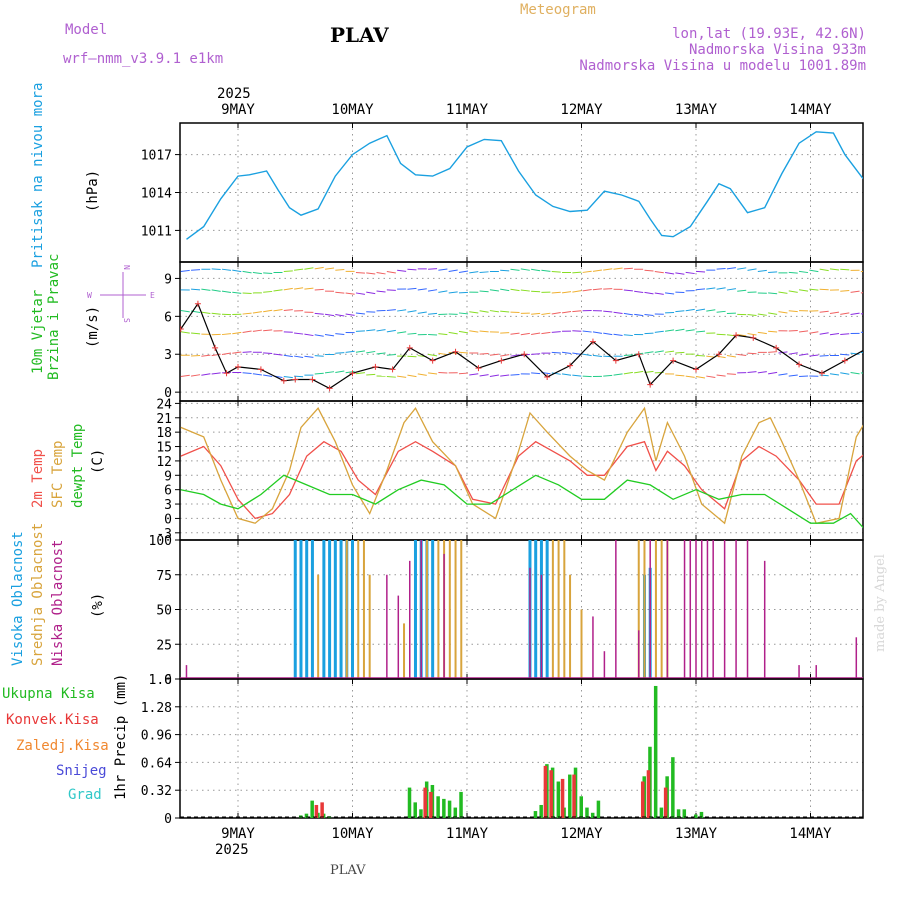 This screenshot has height=900, width=900. I want to click on wind-label-b: Brzina i Pravac, so click(54, 317).